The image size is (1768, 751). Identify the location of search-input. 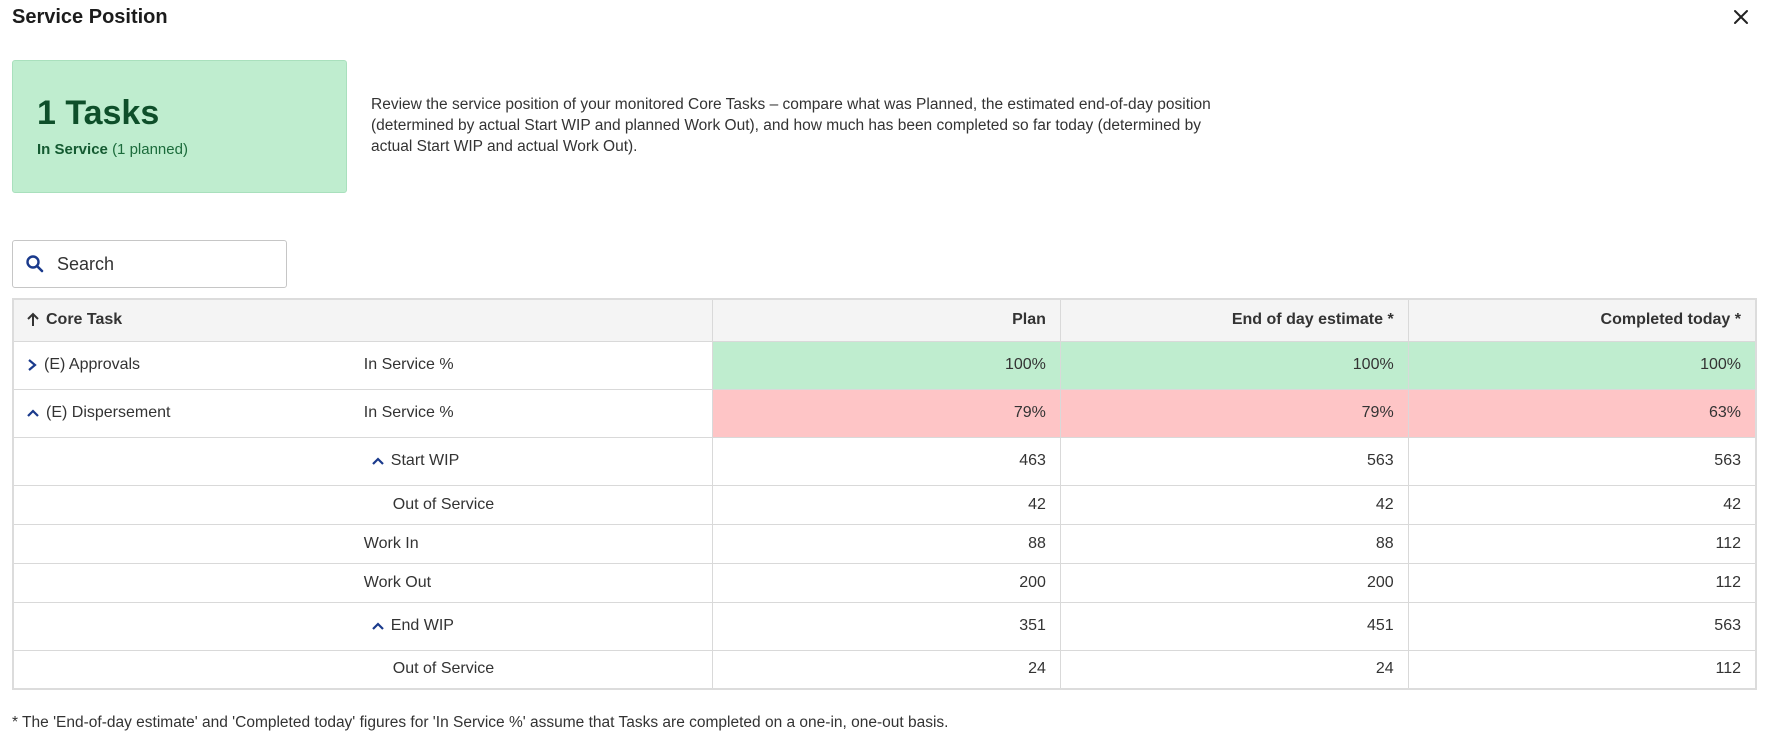
(162, 264).